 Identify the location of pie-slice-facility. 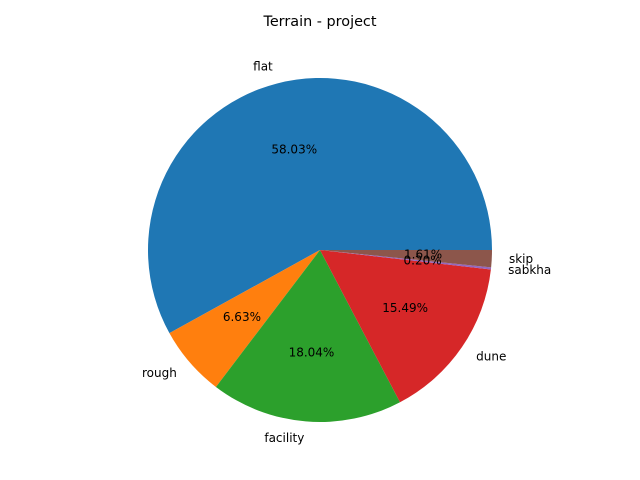
(308, 336).